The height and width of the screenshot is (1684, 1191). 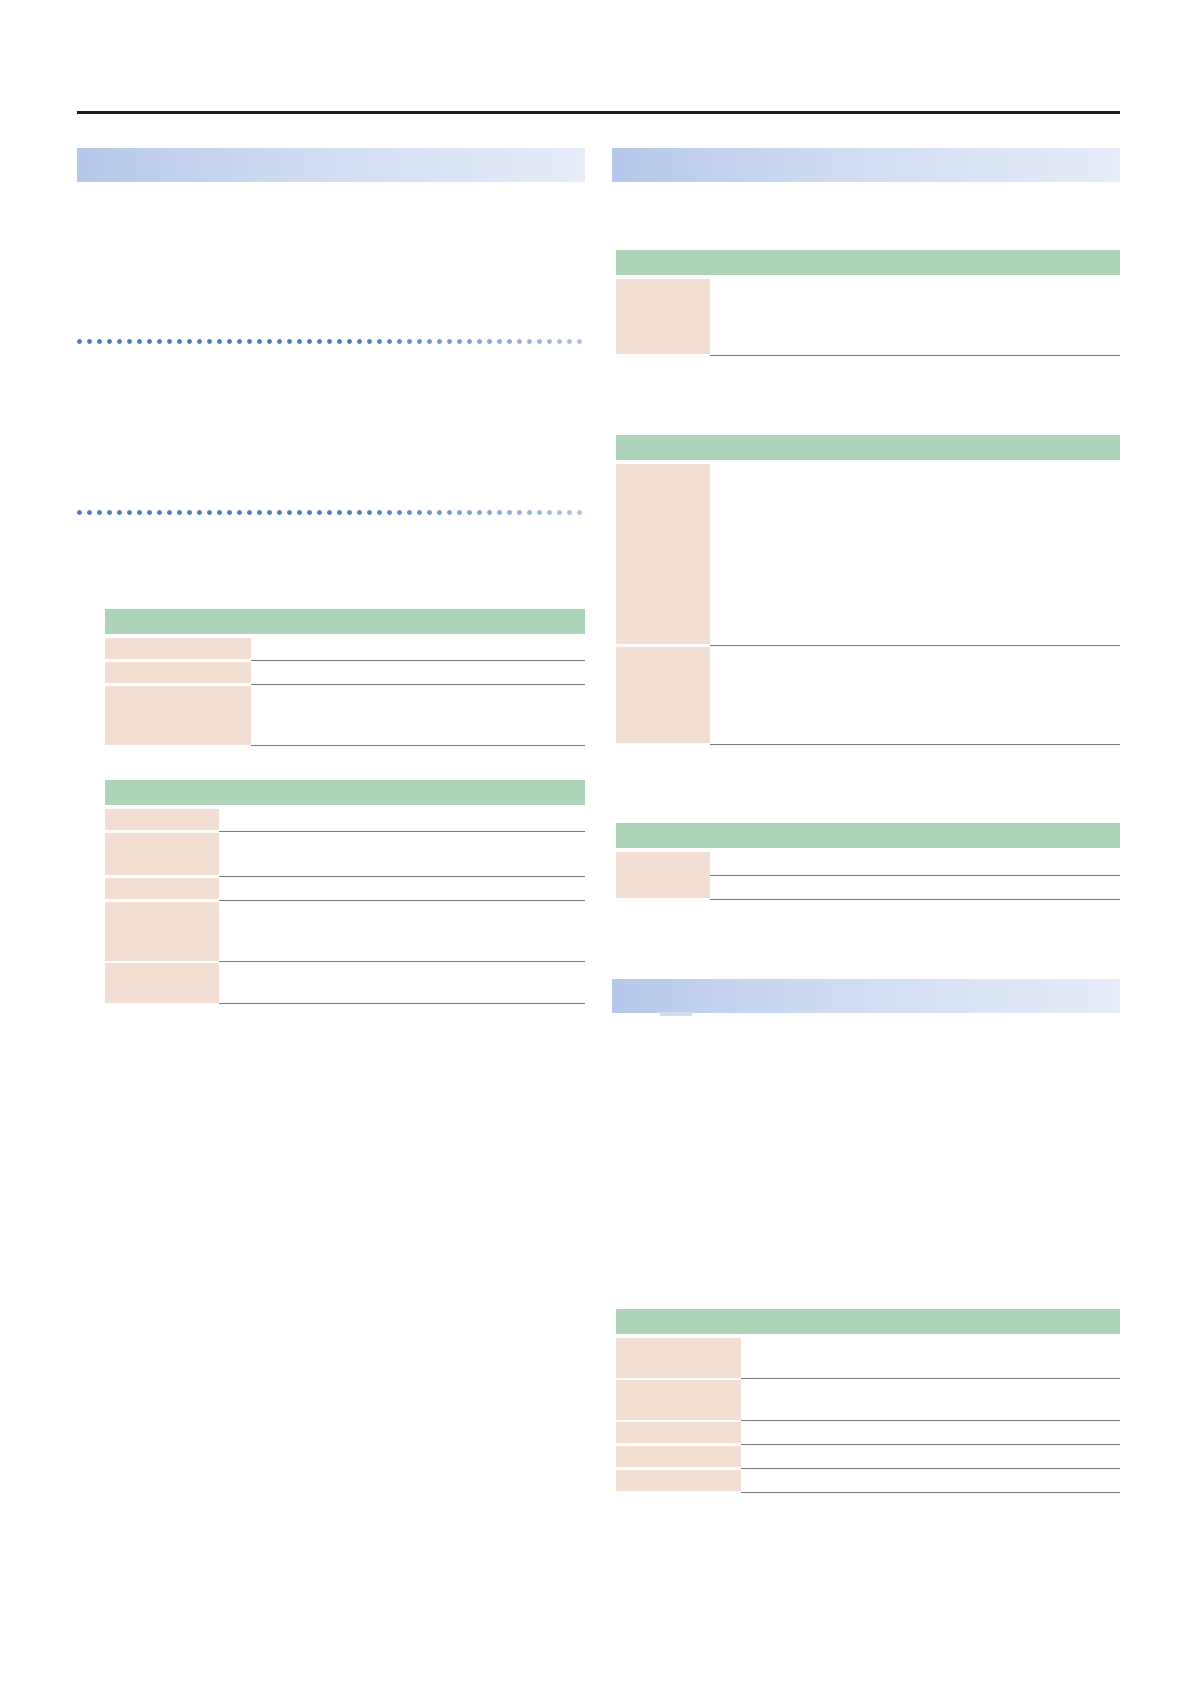 What do you see at coordinates (598, 112) in the screenshot?
I see `page-top-rule` at bounding box center [598, 112].